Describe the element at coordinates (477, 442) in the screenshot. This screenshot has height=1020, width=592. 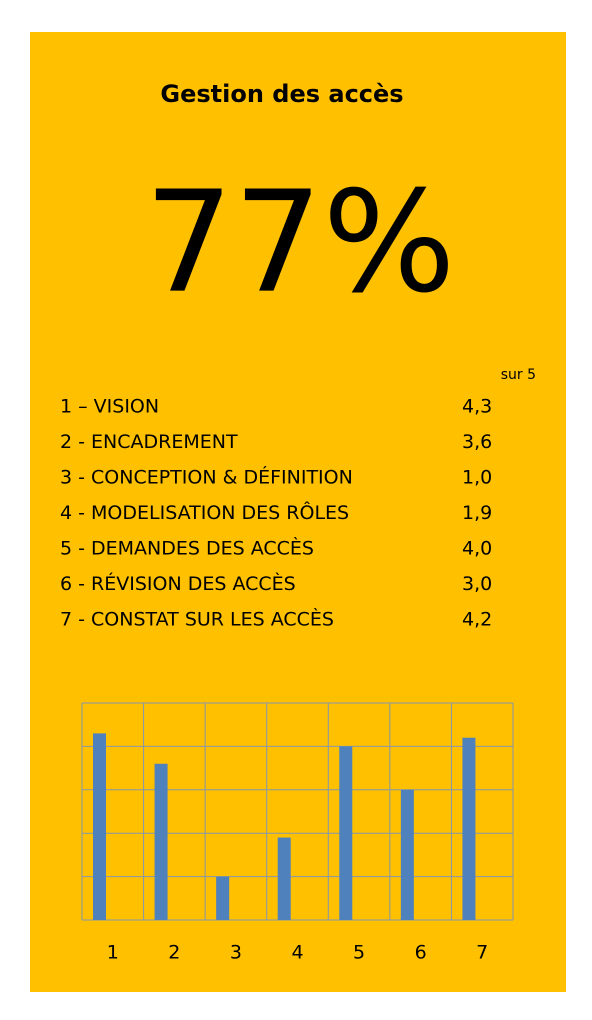
I see `score-value: 3,6` at that location.